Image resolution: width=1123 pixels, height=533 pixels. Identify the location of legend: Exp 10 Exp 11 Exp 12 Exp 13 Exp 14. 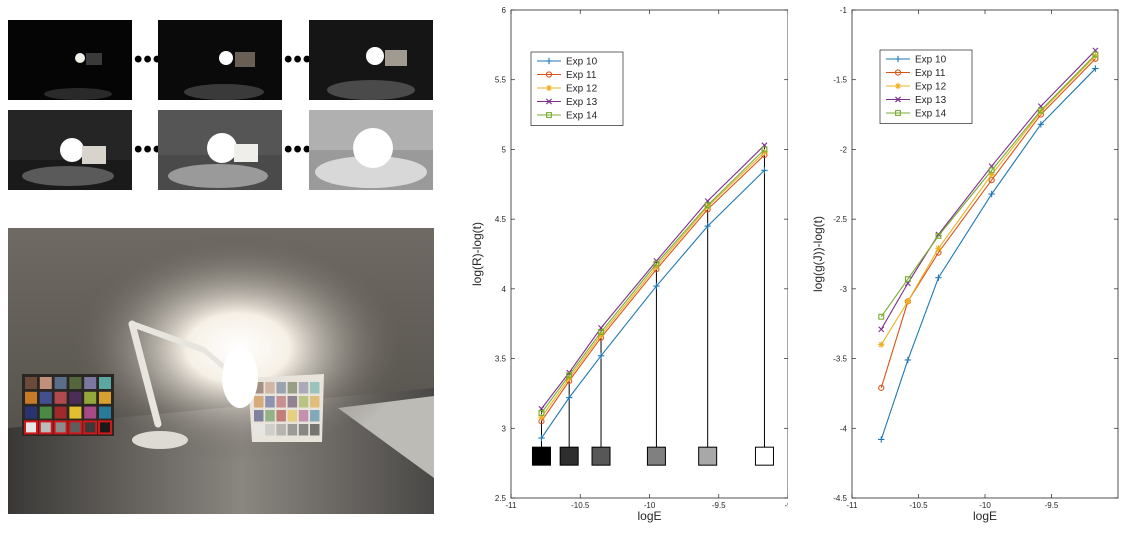
(577, 88).